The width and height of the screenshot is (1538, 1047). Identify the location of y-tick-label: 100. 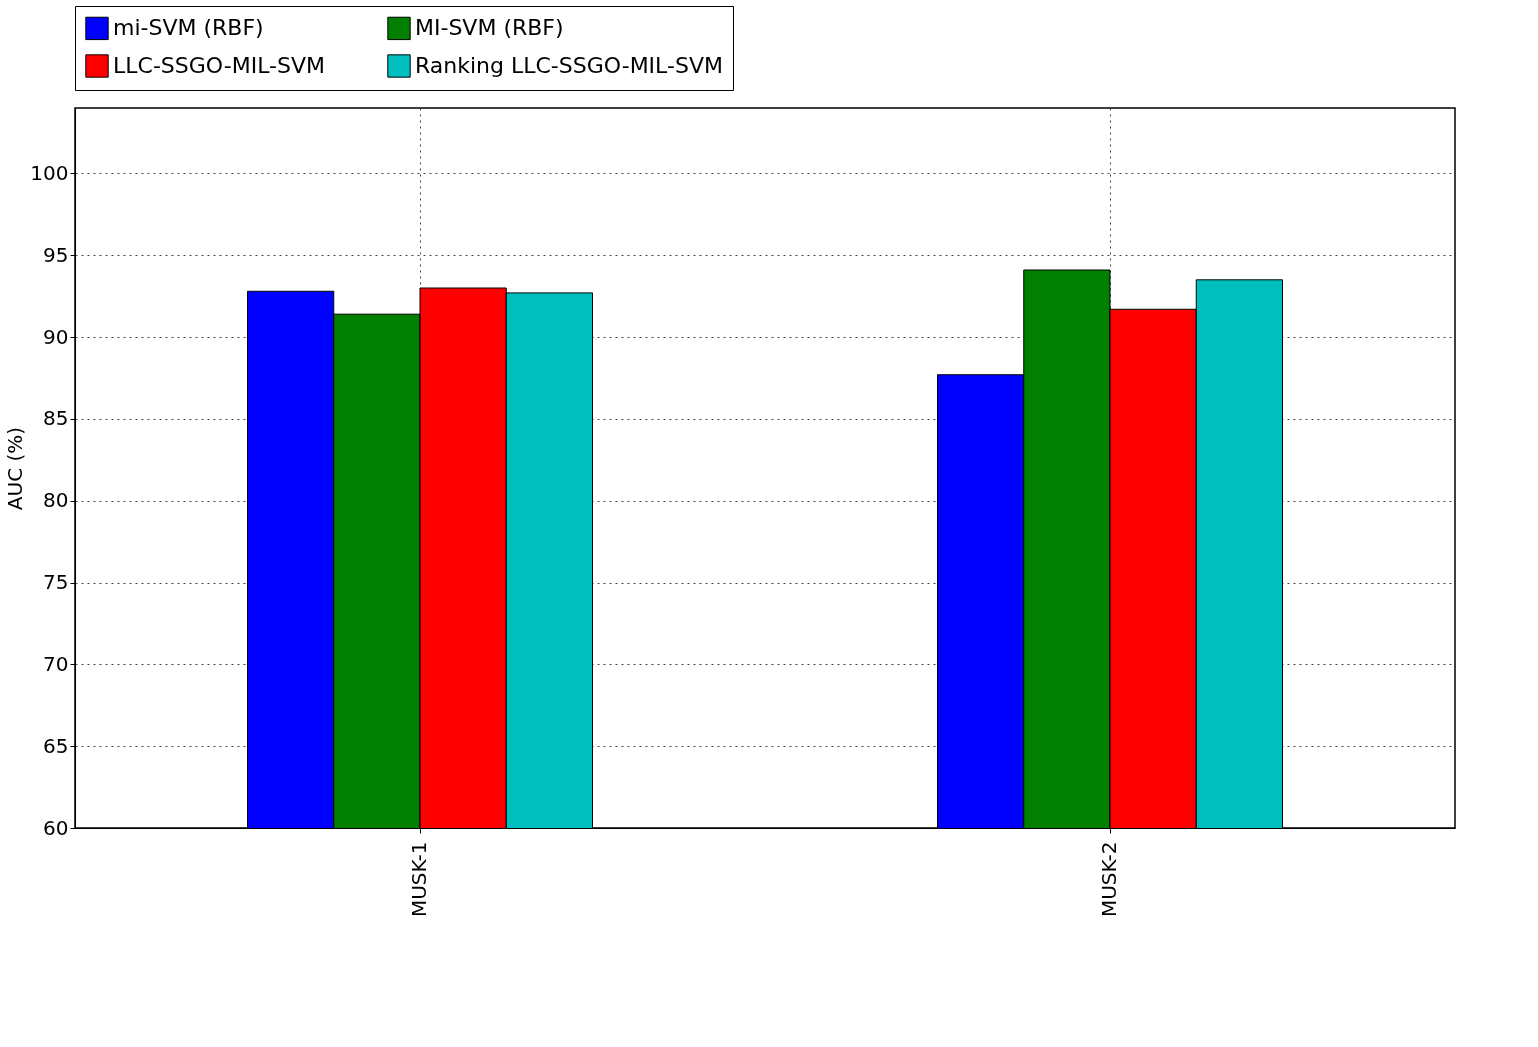
(49, 172).